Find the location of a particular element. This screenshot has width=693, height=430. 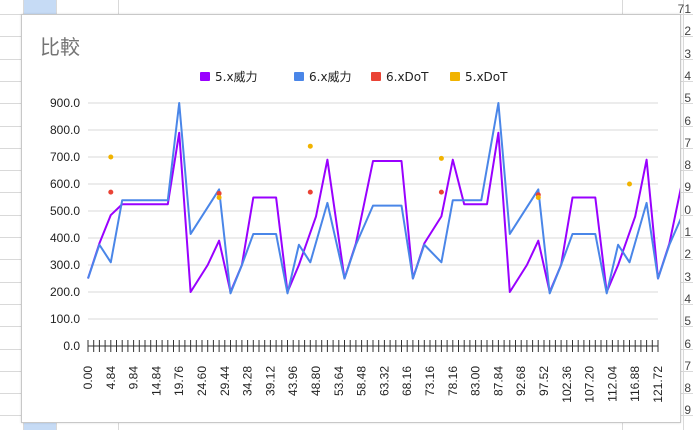

y-tick-label: 700.0 is located at coordinates (65, 157).